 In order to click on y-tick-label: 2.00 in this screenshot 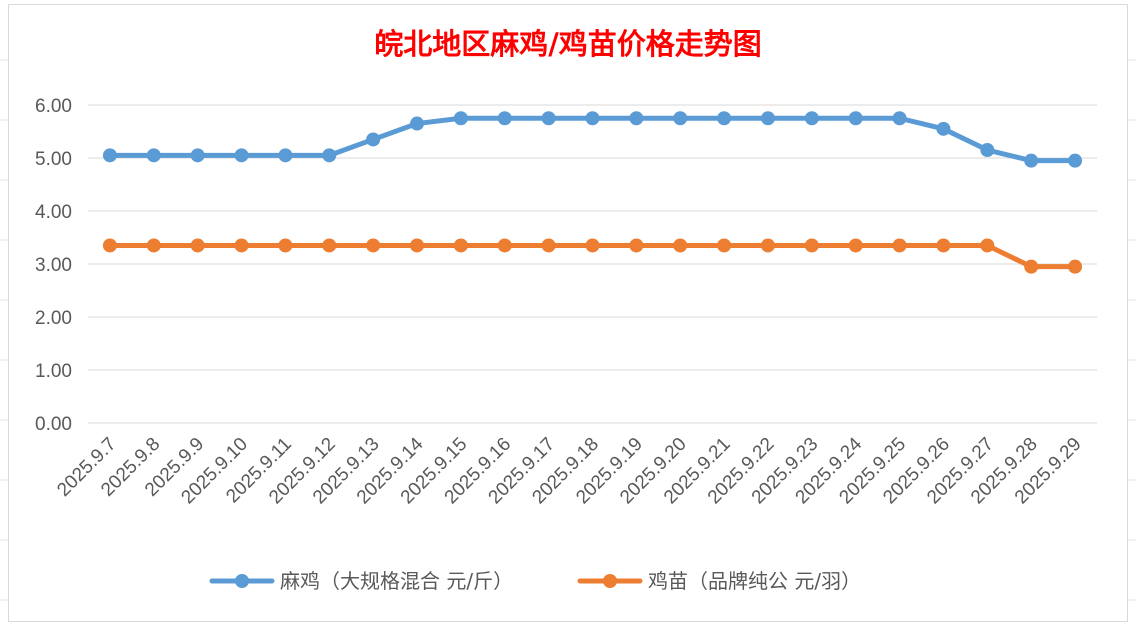, I will do `click(53, 318)`.